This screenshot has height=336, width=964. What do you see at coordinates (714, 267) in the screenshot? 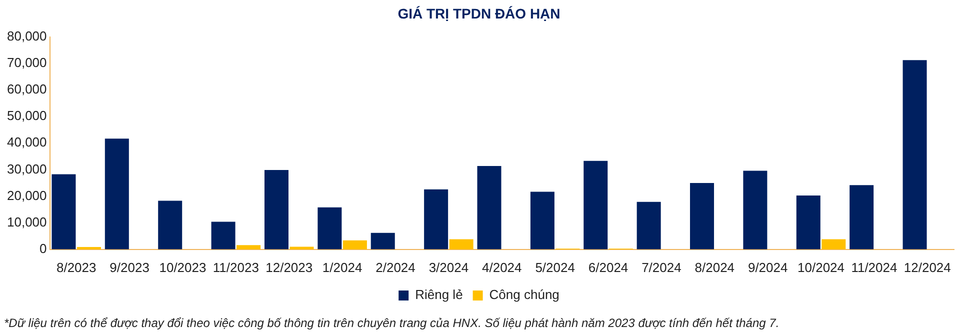
I see `x-tick-label: 8/2024` at bounding box center [714, 267].